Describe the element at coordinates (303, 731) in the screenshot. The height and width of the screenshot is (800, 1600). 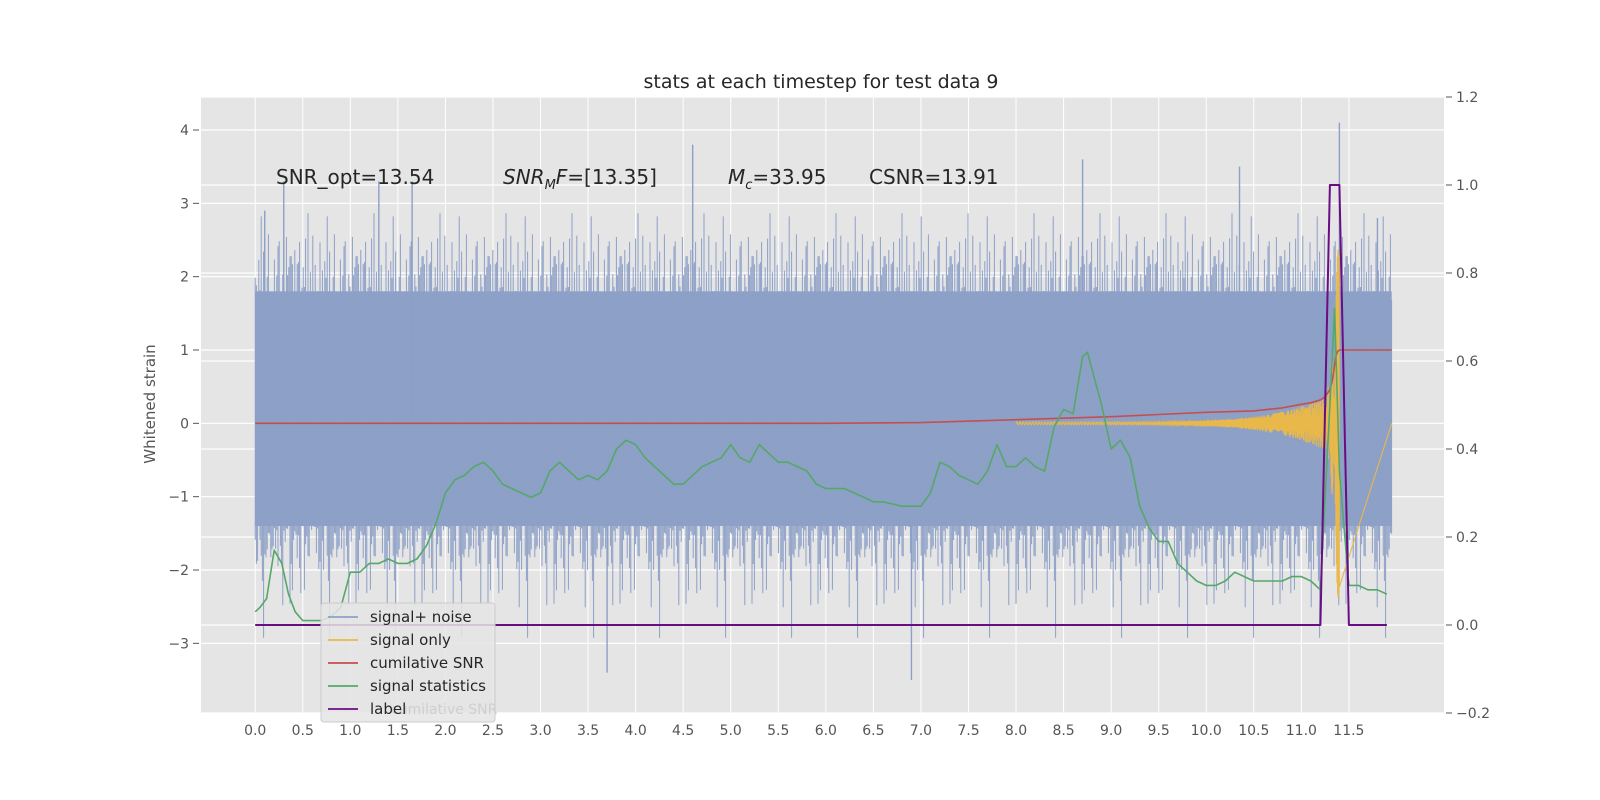
I see `x-tick-label: 0.5` at that location.